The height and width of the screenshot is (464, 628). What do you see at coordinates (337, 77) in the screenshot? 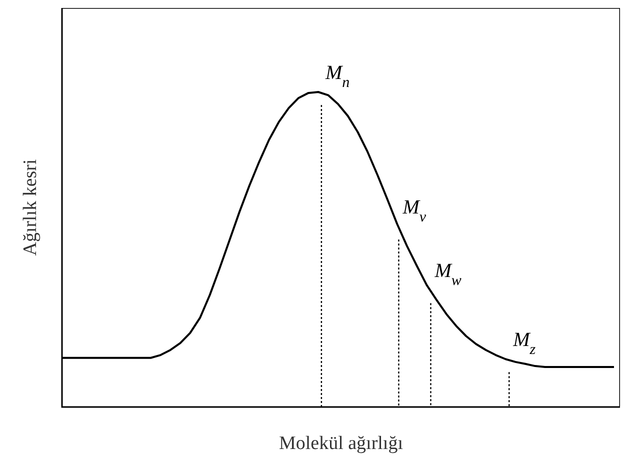
I see `text: M$_{n}$` at bounding box center [337, 77].